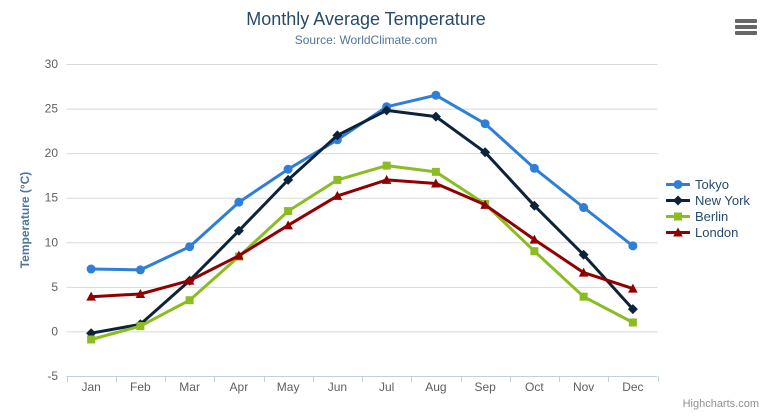 The height and width of the screenshot is (416, 769). What do you see at coordinates (583, 387) in the screenshot?
I see `svg-text: Nov` at bounding box center [583, 387].